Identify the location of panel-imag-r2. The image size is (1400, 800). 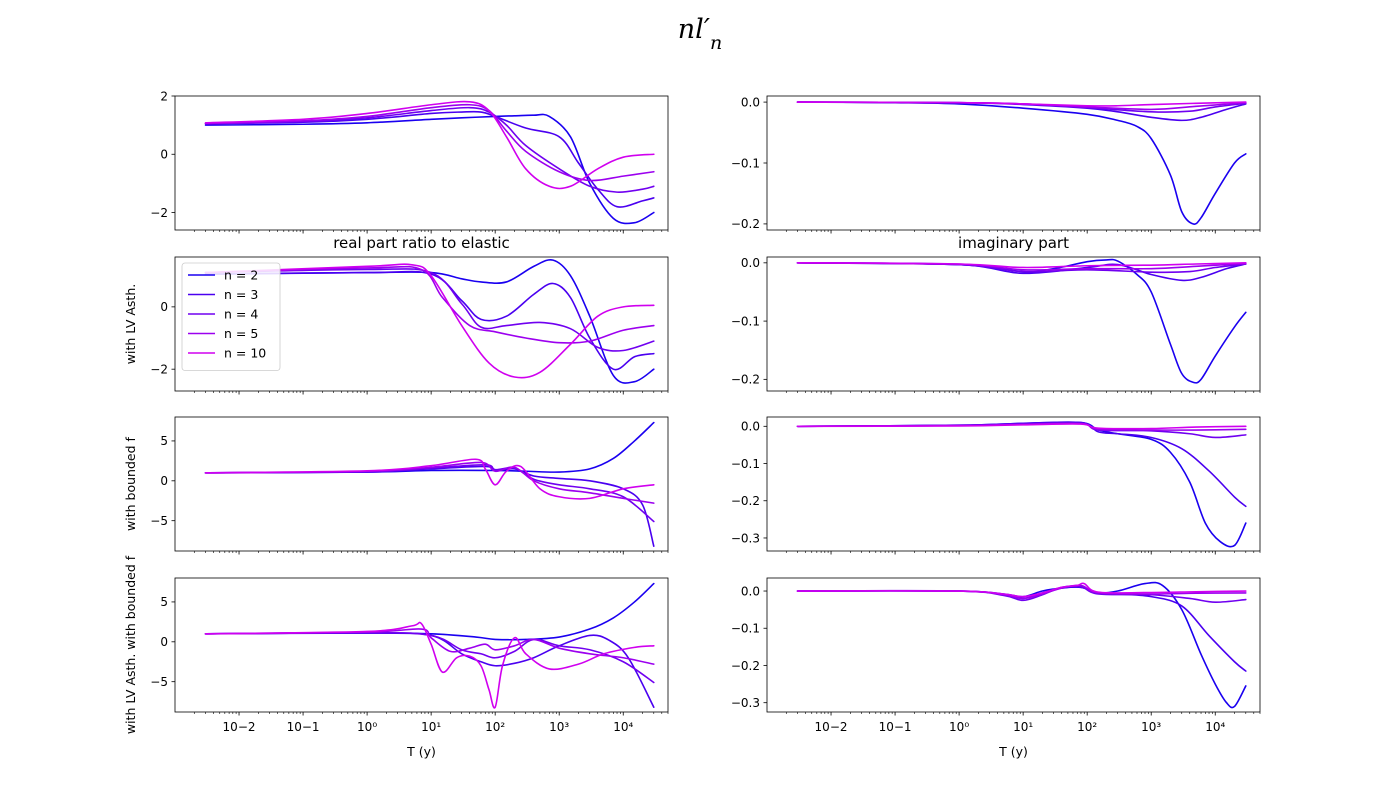
(1012, 328).